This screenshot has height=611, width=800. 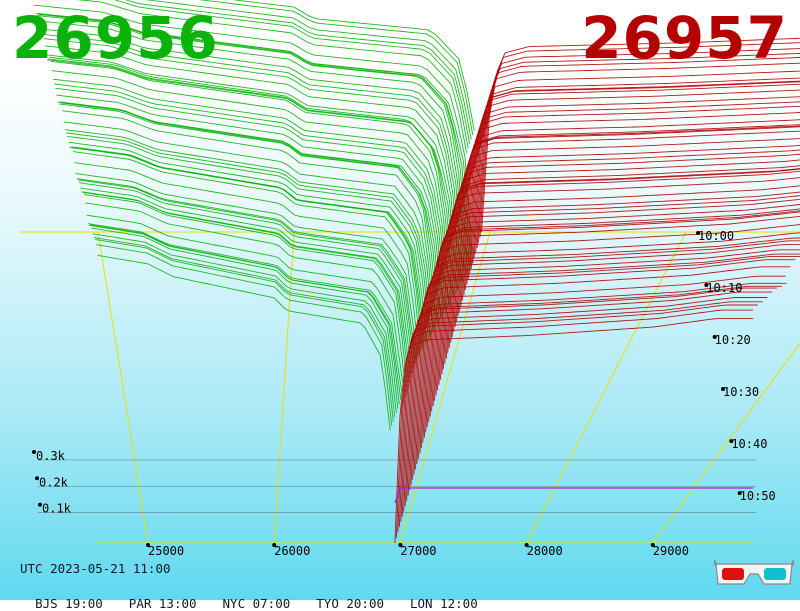 What do you see at coordinates (95, 568) in the screenshot?
I see `utc-time: UTC 2023-05-21 11:00` at bounding box center [95, 568].